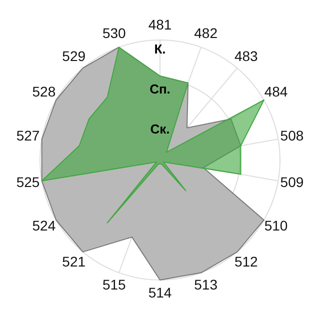  Describe the element at coordinates (114, 32) in the screenshot. I see `spoke-label: 530` at that location.